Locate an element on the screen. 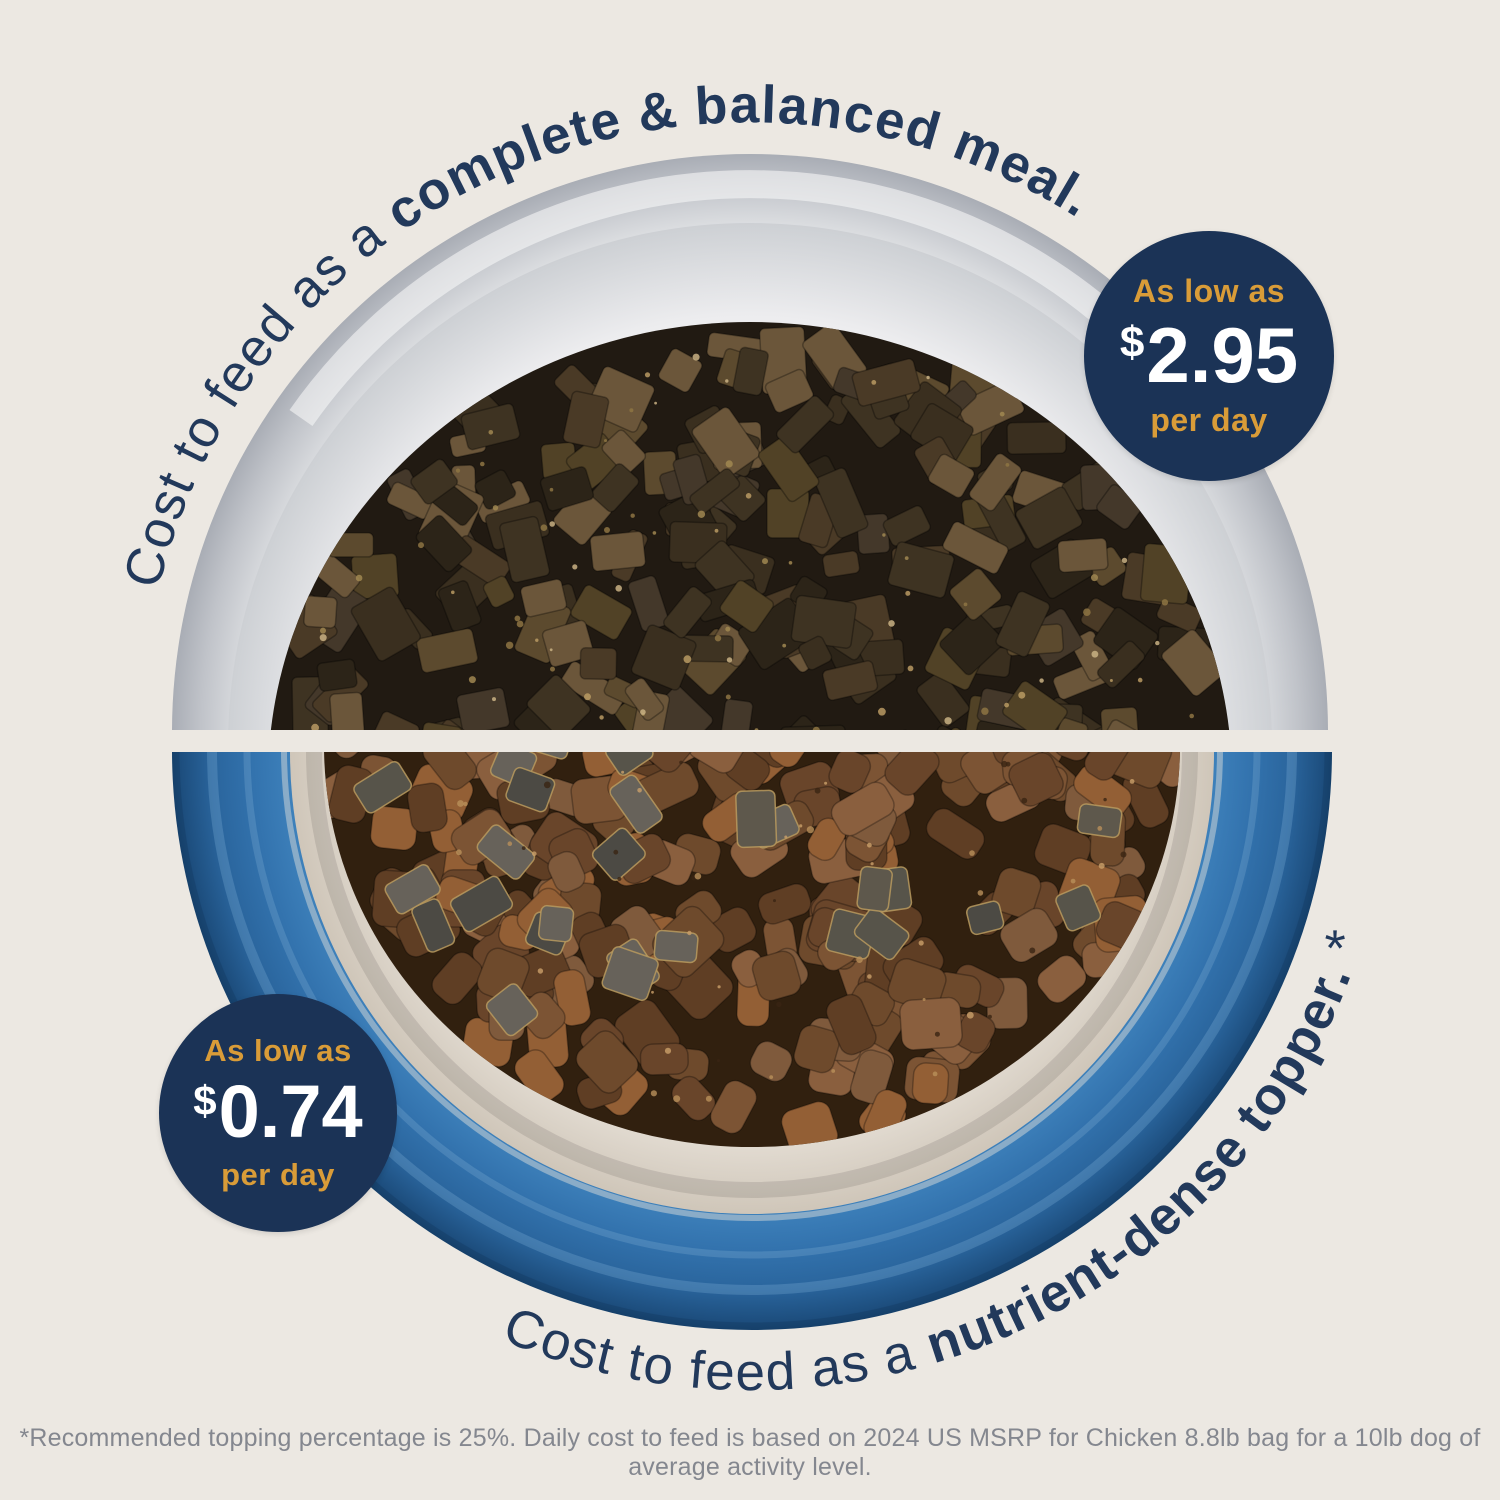 This screenshot has width=1500, height=1500. price-badge-complete-meal: As low as $2.95 per day is located at coordinates (1209, 356).